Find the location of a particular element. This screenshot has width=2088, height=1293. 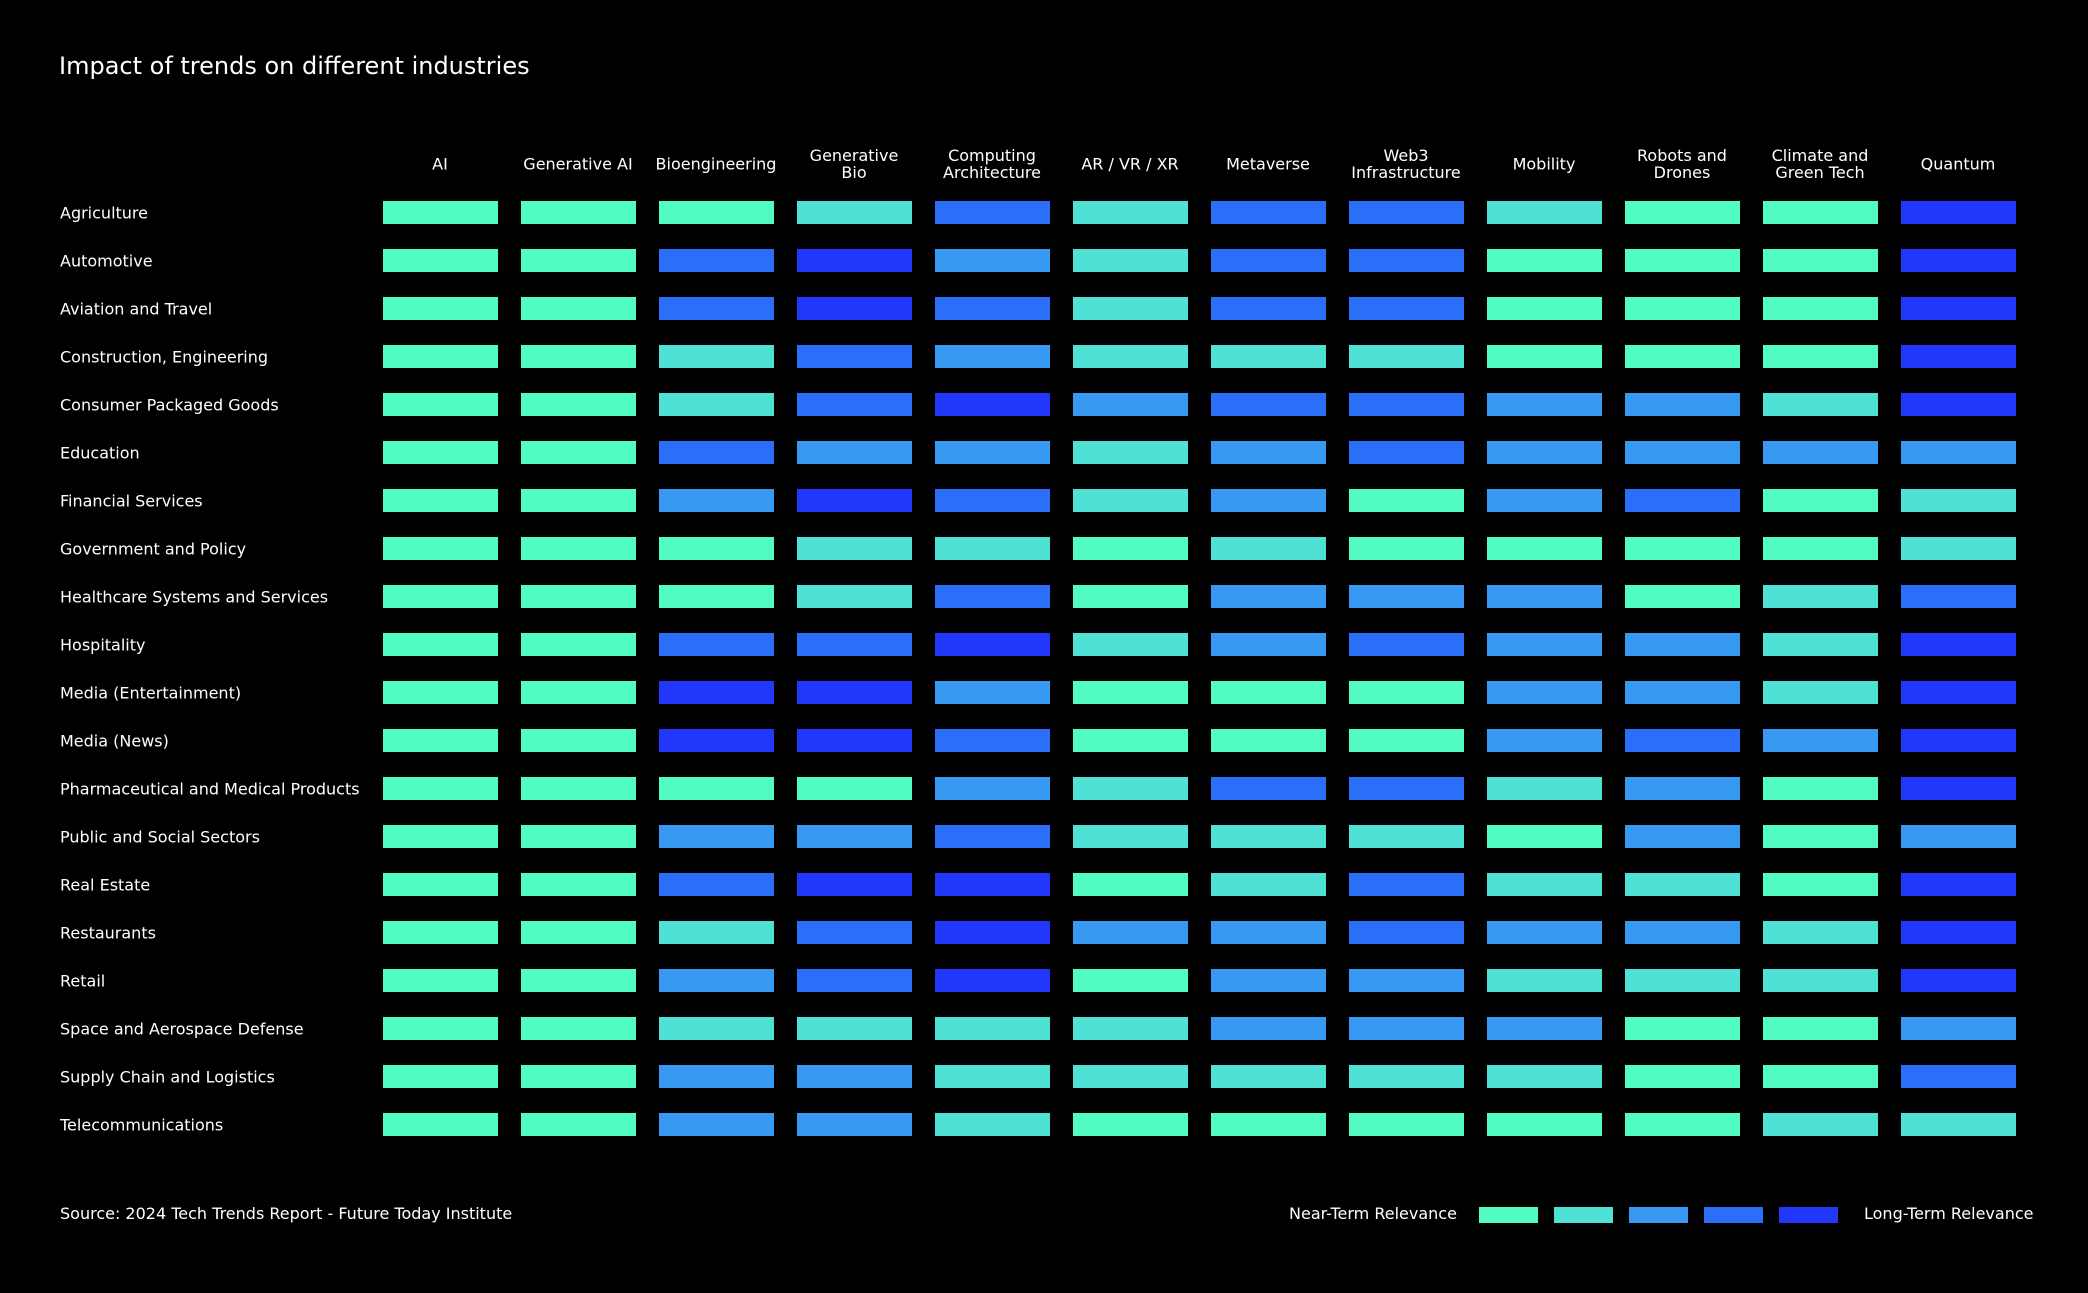

column-header: Generative Bio is located at coordinates (854, 164).